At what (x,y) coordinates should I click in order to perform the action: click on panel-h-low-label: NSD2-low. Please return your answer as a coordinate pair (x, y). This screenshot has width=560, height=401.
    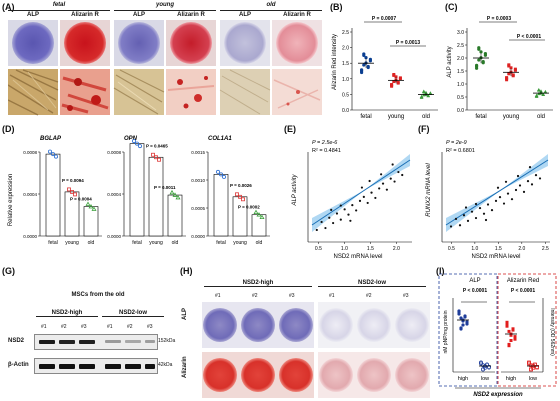
    Looking at the image, I should click on (372, 283).